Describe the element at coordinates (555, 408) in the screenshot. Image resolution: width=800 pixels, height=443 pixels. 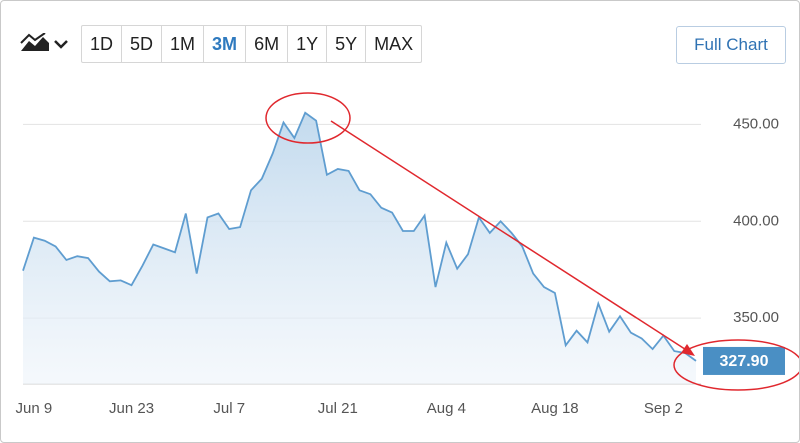
I see `x-tick-label: Aug 18` at that location.